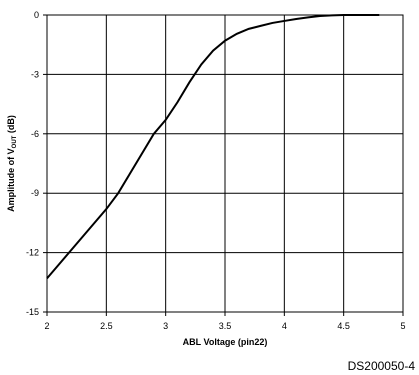  What do you see at coordinates (32, 253) in the screenshot?
I see `y-tick-label: -12` at bounding box center [32, 253].